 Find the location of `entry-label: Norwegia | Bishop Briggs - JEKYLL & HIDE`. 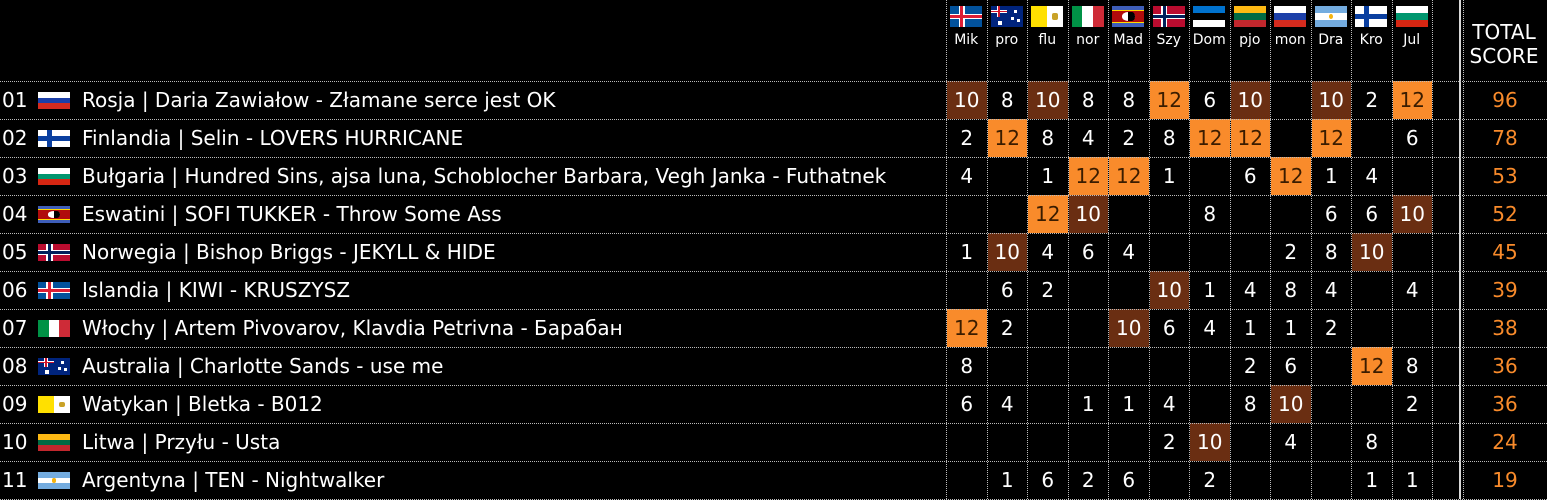

entry-label: Norwegia | Bishop Briggs - JEKYLL & HIDE is located at coordinates (289, 252).